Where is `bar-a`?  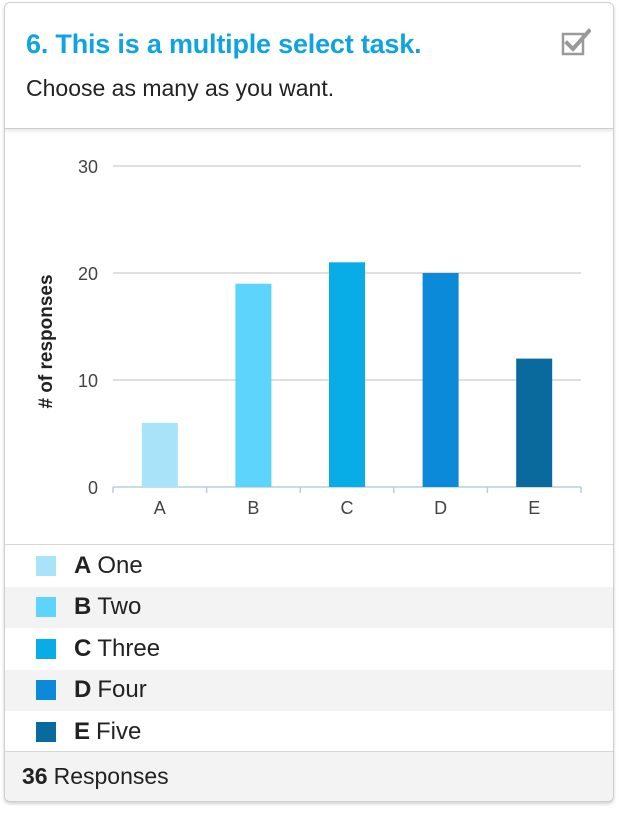 bar-a is located at coordinates (159, 454).